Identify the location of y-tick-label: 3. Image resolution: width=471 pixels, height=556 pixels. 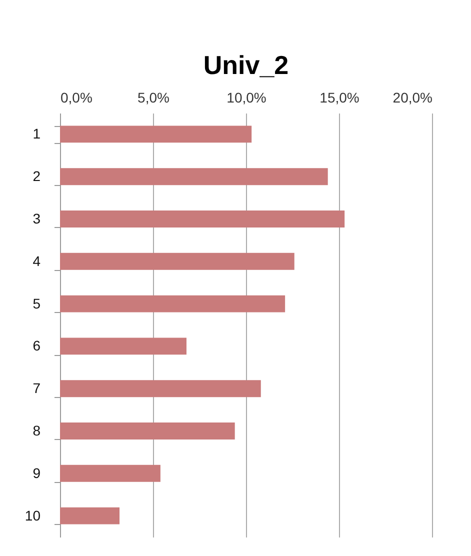
(36, 218).